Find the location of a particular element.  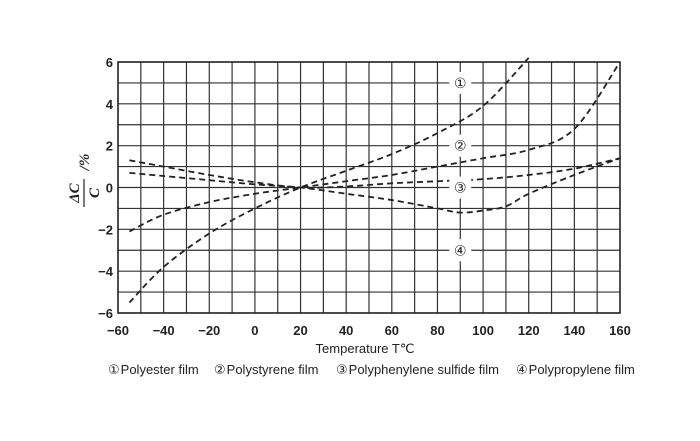

series-markers: ① ② ③ ④ is located at coordinates (460, 166).